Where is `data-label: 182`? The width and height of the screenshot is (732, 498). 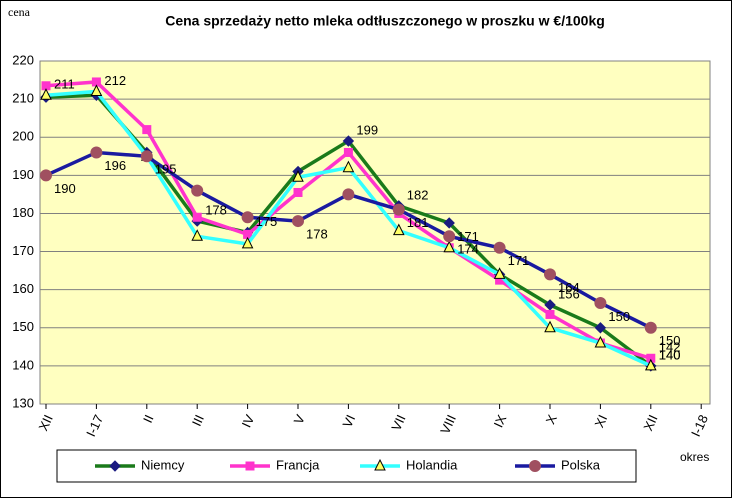 data-label: 182 is located at coordinates (418, 194).